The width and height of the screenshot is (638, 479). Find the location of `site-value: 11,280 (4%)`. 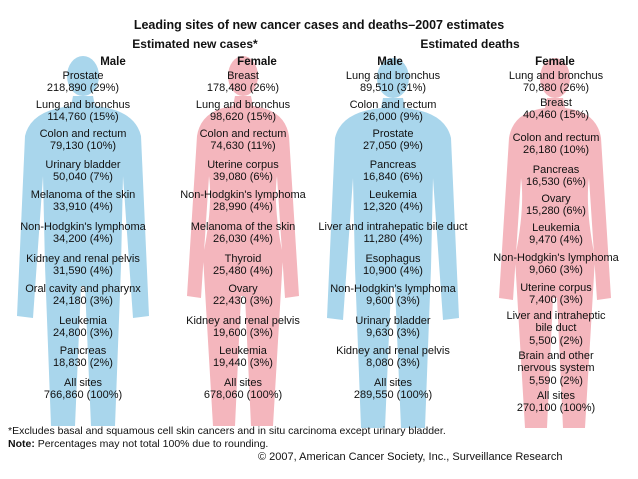

site-value: 11,280 (4%) is located at coordinates (393, 239).